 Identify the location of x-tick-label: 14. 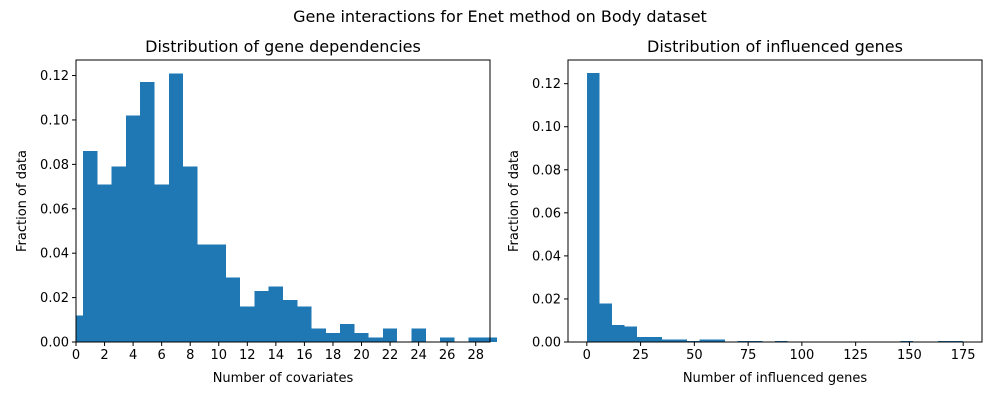
(276, 355).